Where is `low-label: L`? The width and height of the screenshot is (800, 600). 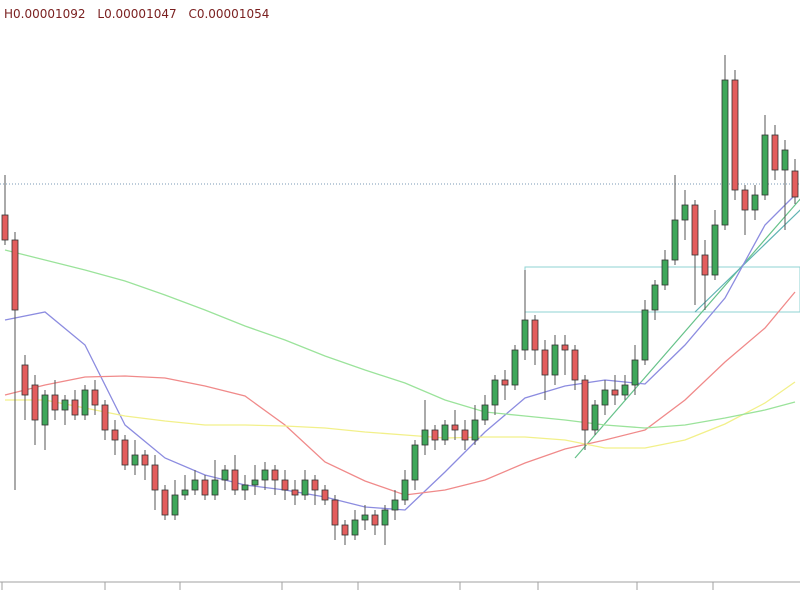
low-label: L is located at coordinates (100, 14).